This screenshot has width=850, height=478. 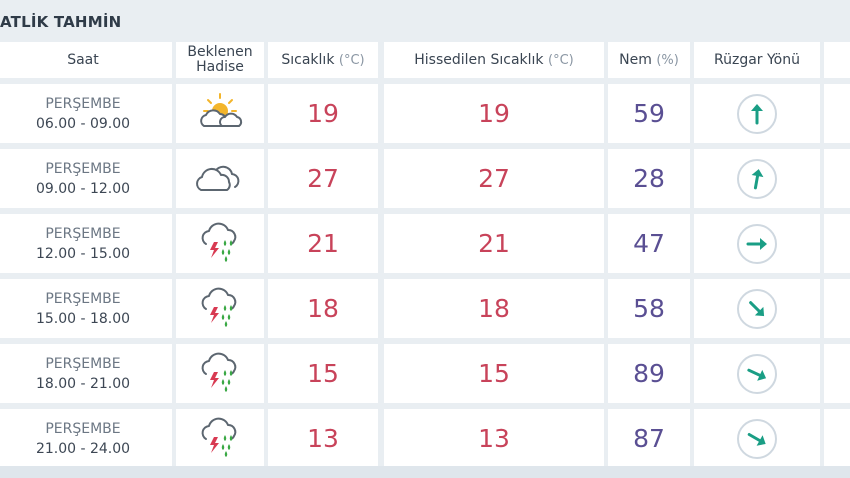 What do you see at coordinates (494, 243) in the screenshot?
I see `feels-like-value: 21` at bounding box center [494, 243].